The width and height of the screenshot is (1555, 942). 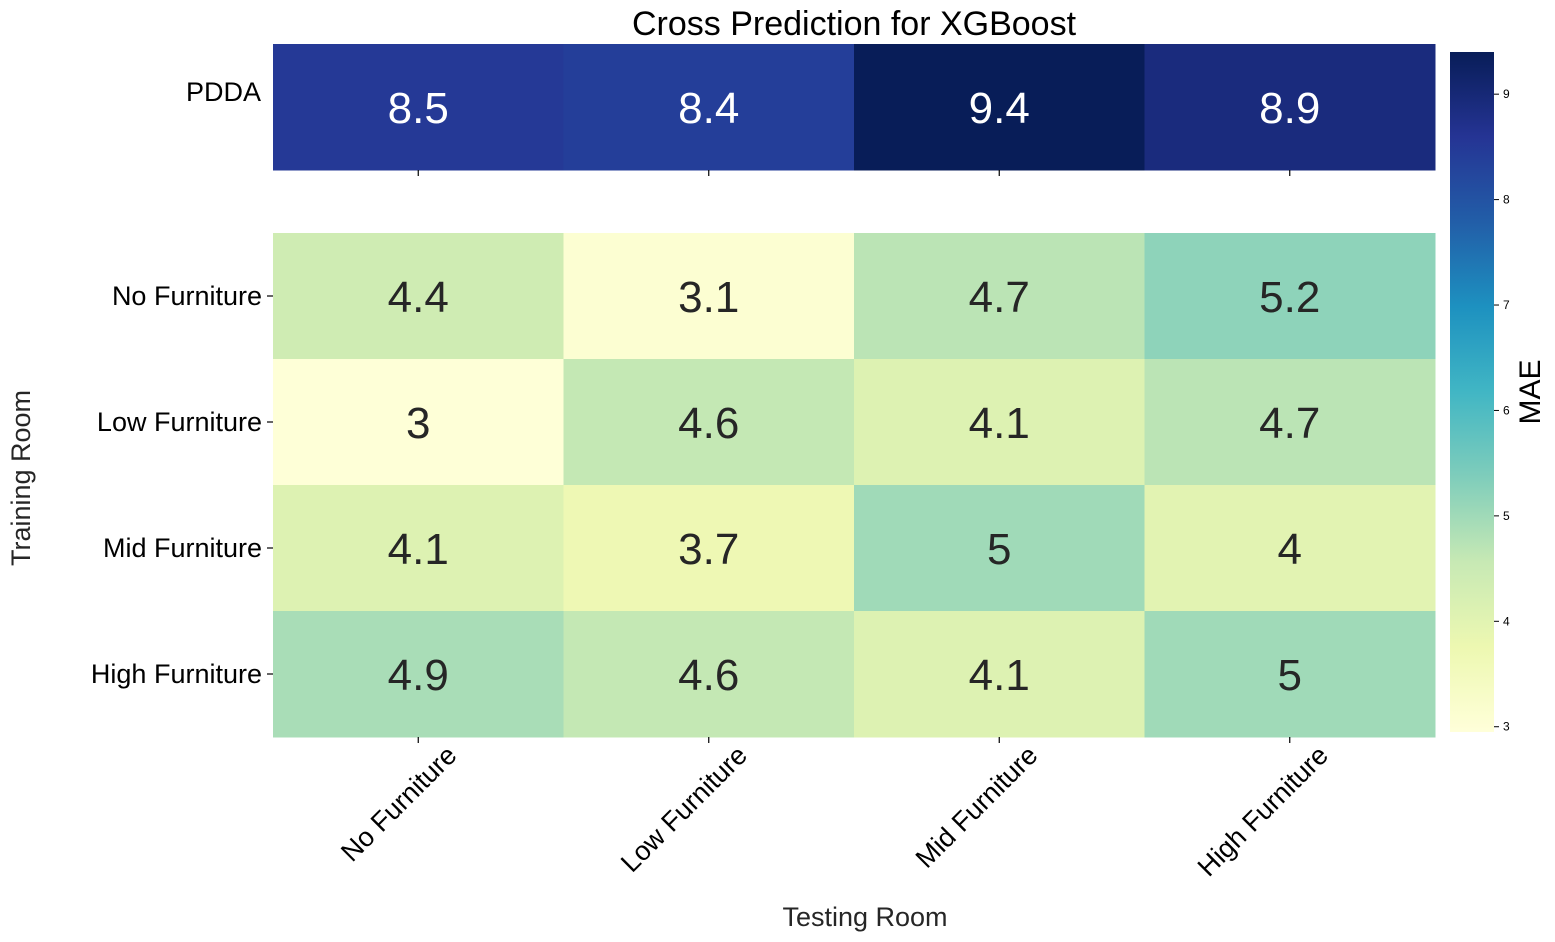 I want to click on colorbar-tick-label: 3, so click(x=1506, y=727).